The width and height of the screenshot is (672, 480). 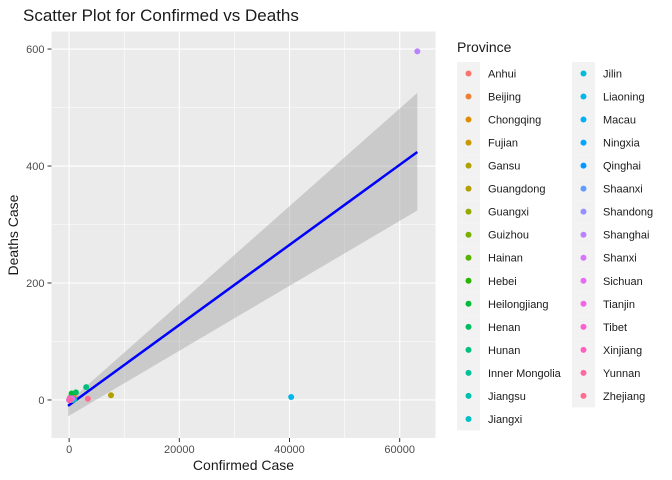 What do you see at coordinates (624, 397) in the screenshot?
I see `legend-label: Zhejiang` at bounding box center [624, 397].